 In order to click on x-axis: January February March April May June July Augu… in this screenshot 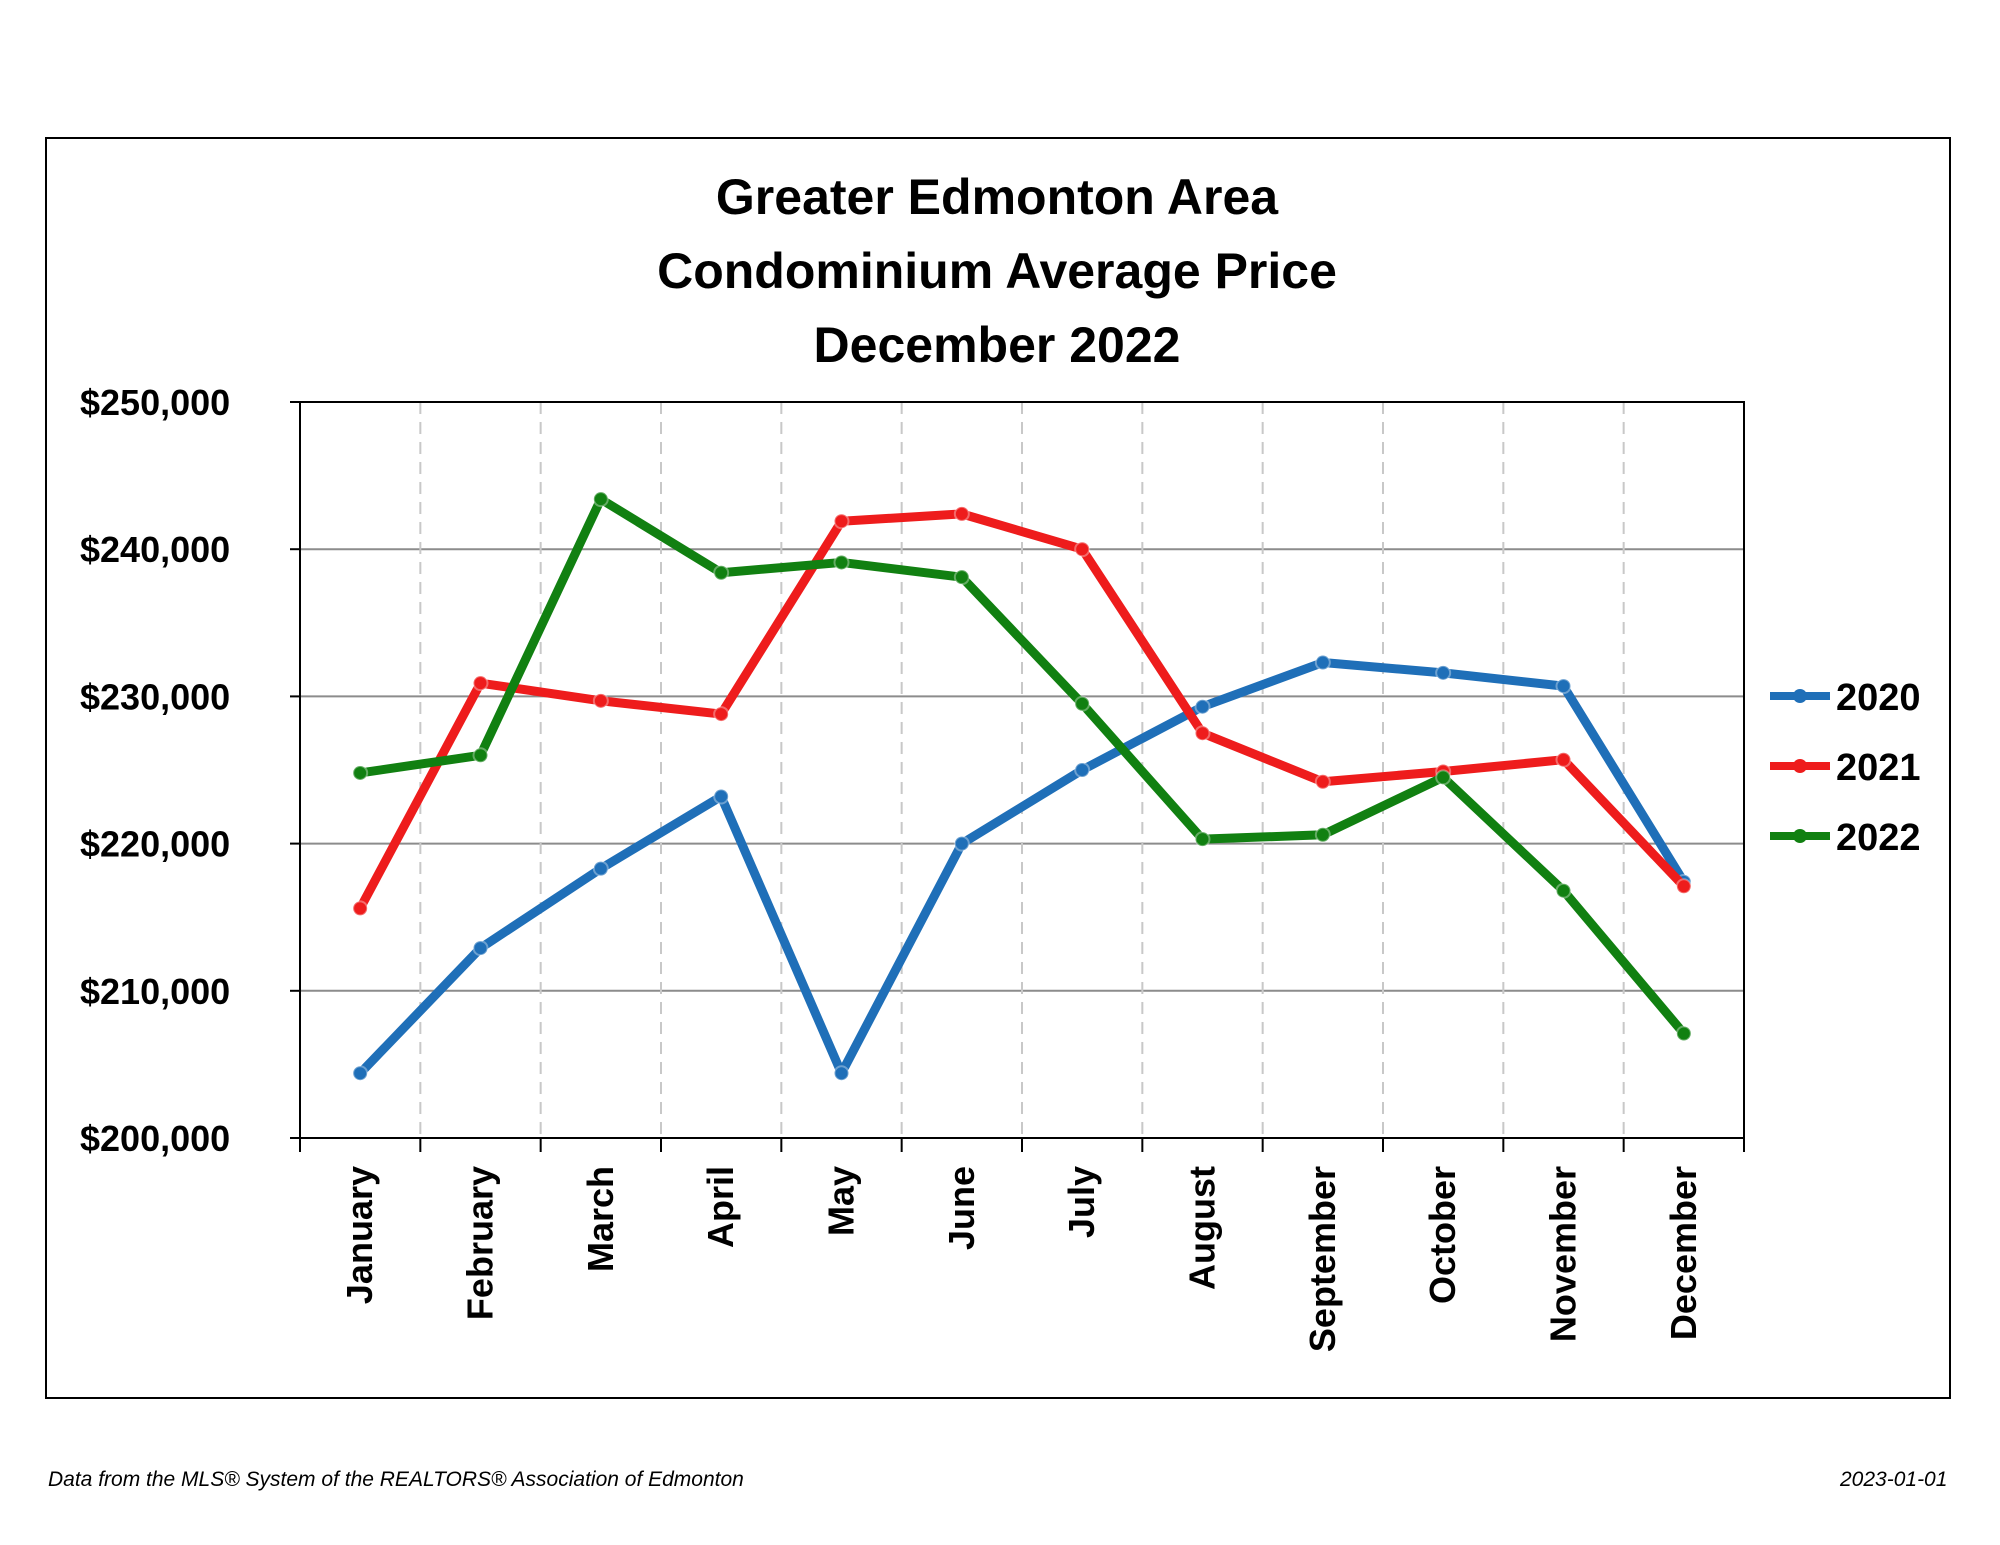, I will do `click(1022, 1245)`.